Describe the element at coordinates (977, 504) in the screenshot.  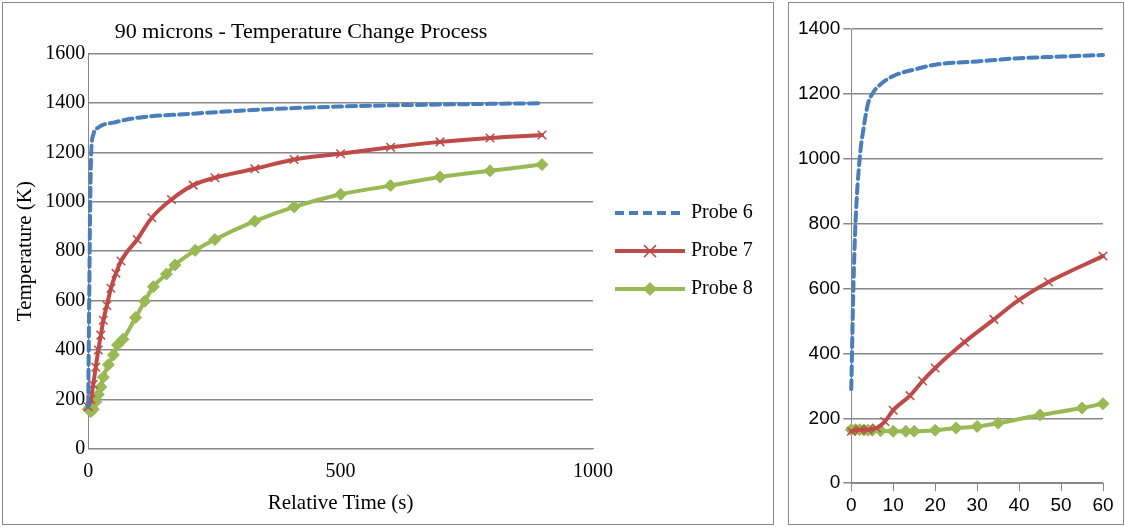
I see `x-tick-label: 30` at that location.